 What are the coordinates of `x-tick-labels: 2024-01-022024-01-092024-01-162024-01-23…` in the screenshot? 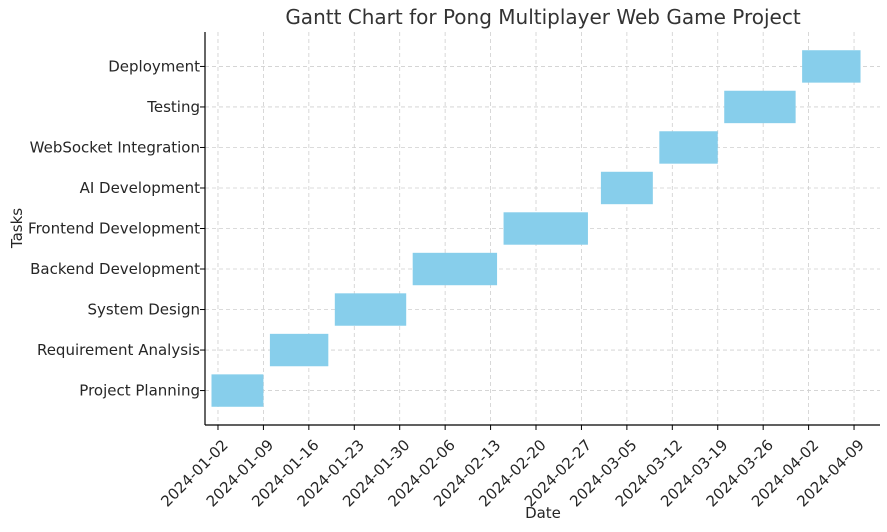 It's located at (512, 473).